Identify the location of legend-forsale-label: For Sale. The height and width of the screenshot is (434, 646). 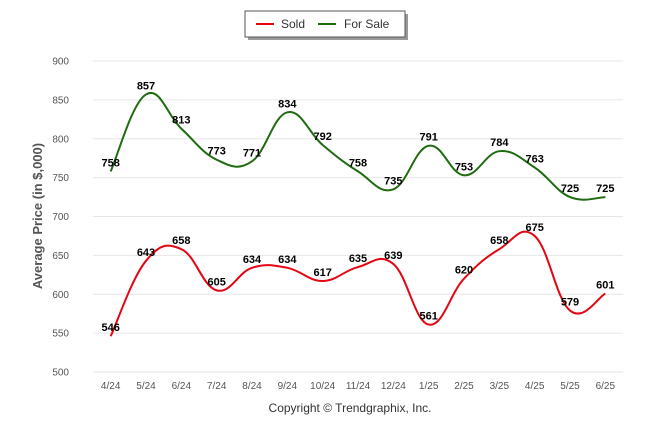
(367, 24).